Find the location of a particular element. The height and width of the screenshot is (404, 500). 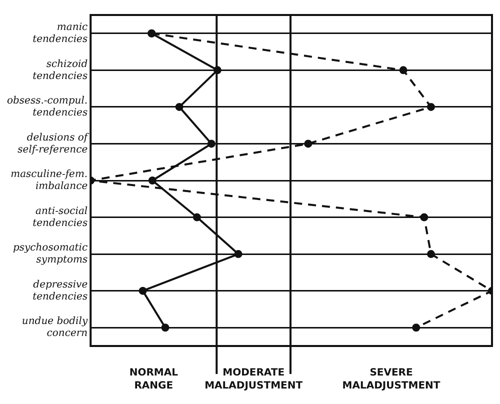

y-tick-label: undue bodily concern is located at coordinates (55, 328).